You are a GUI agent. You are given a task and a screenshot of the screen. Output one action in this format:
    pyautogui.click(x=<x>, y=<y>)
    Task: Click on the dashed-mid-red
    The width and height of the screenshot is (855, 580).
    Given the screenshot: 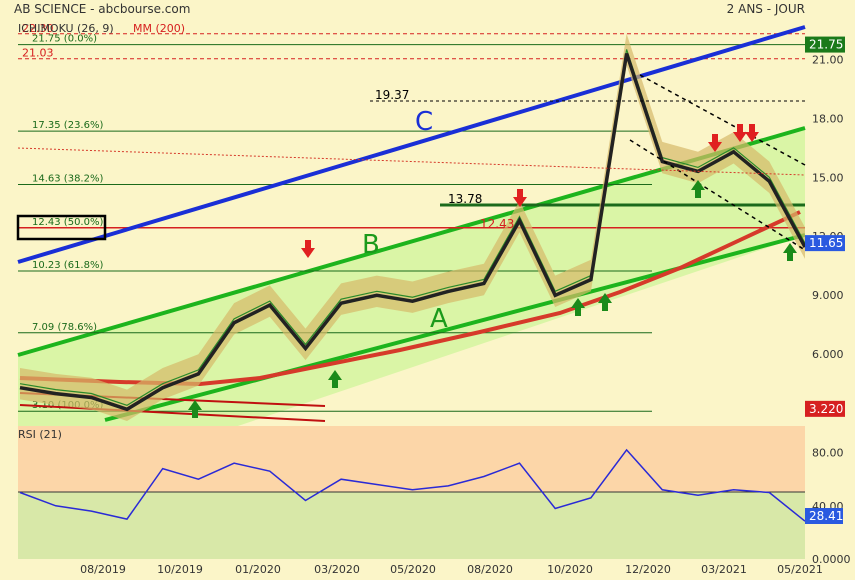 What is the action you would take?
    pyautogui.click(x=411, y=161)
    